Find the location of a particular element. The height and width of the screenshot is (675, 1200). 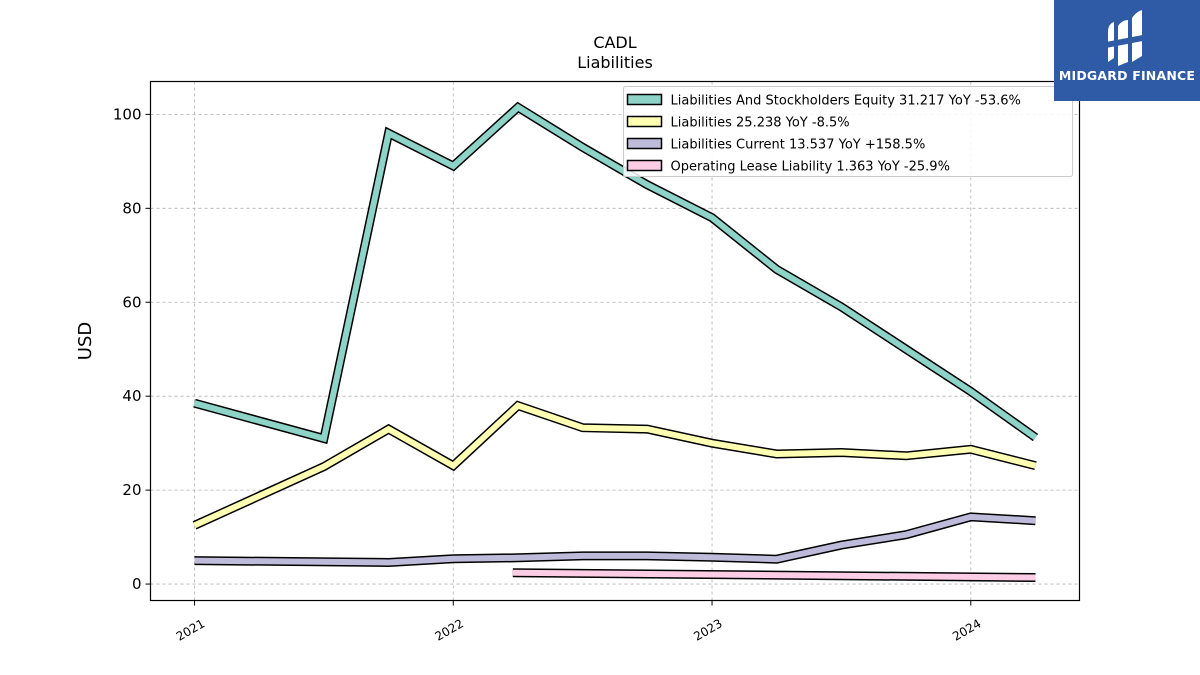

x-tick-label: 2023 is located at coordinates (707, 629).